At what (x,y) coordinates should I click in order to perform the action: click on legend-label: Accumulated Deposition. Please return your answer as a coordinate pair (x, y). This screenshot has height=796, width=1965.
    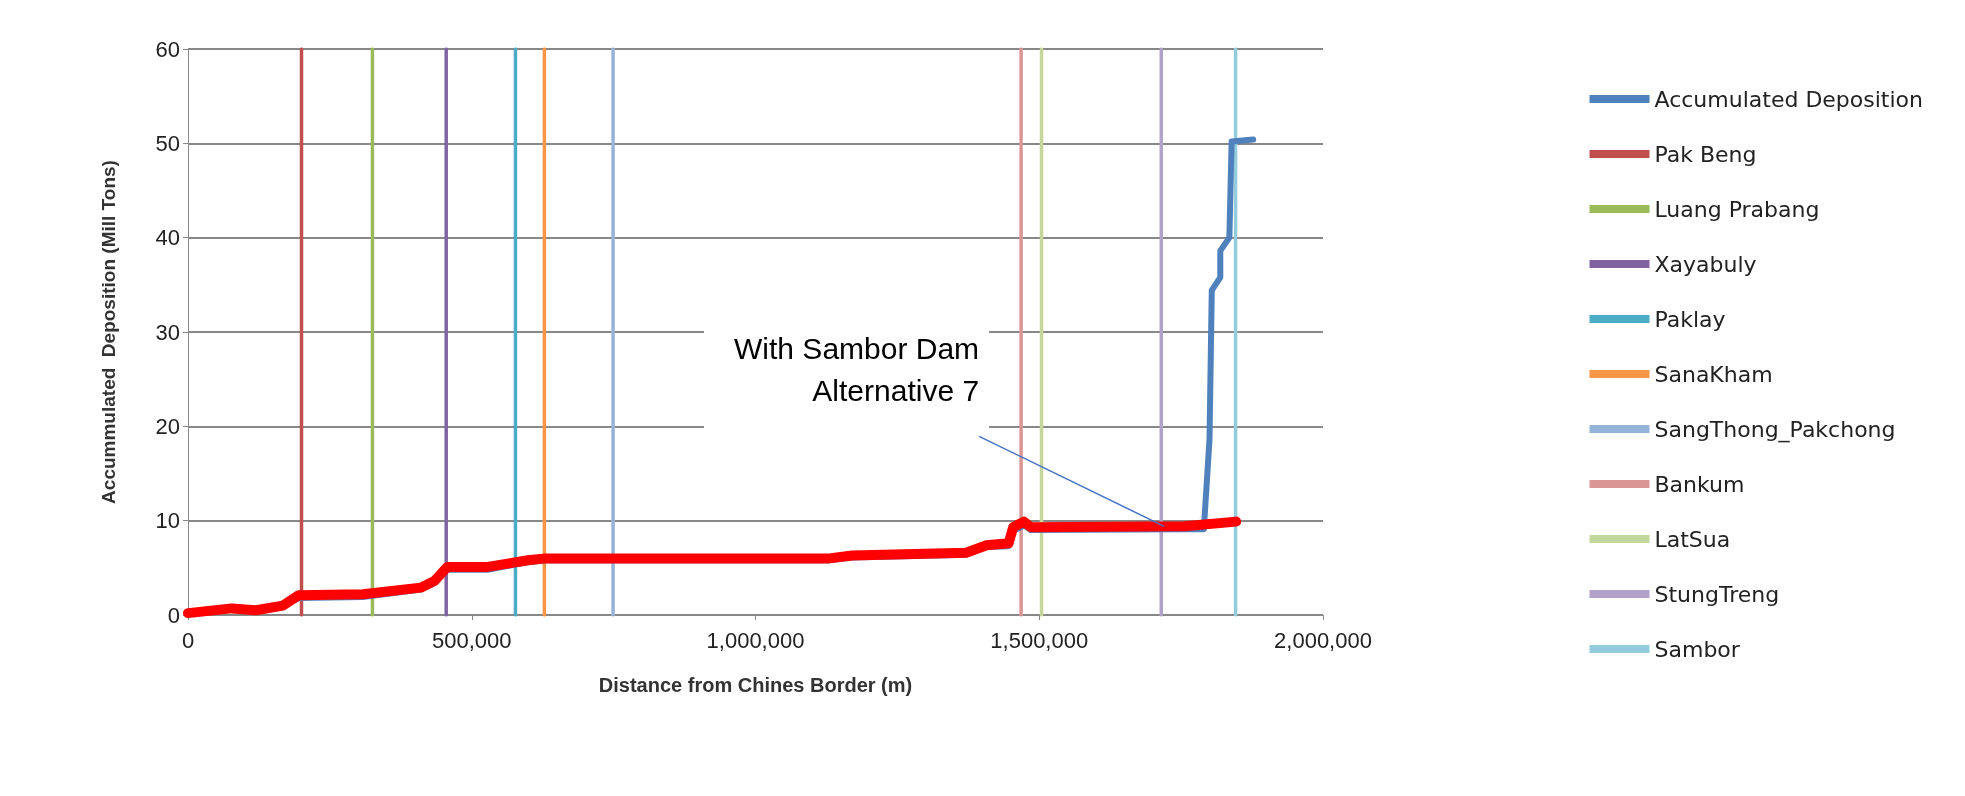
    Looking at the image, I should click on (1789, 99).